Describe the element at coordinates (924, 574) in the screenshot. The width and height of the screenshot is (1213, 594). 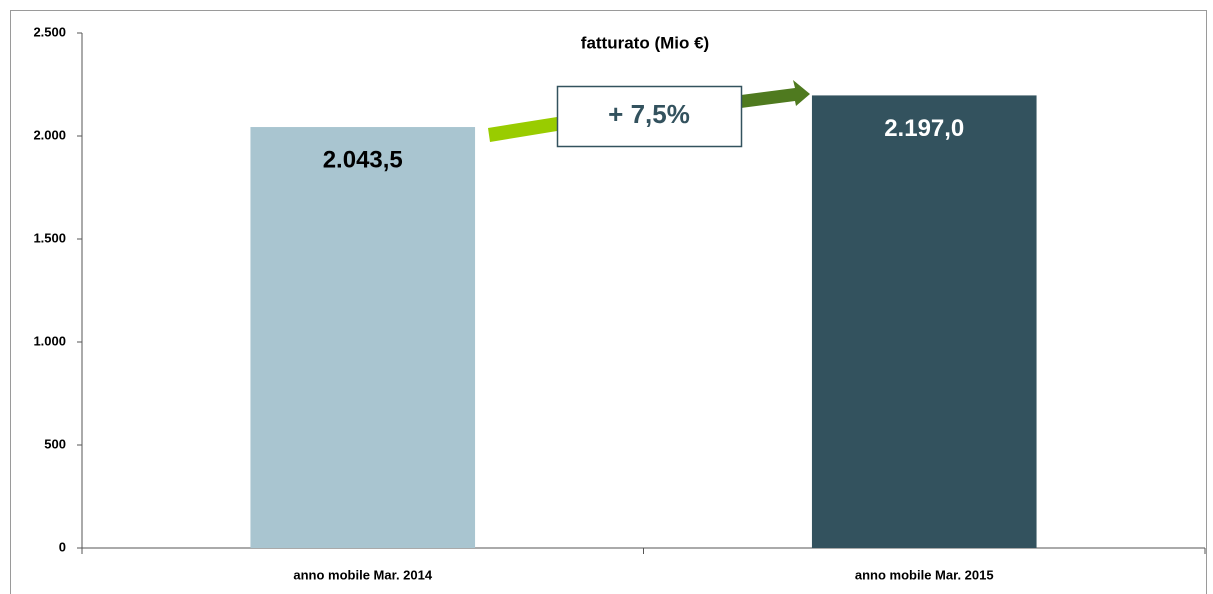
I see `x-tick-label: anno mobile Mar. 2015` at that location.